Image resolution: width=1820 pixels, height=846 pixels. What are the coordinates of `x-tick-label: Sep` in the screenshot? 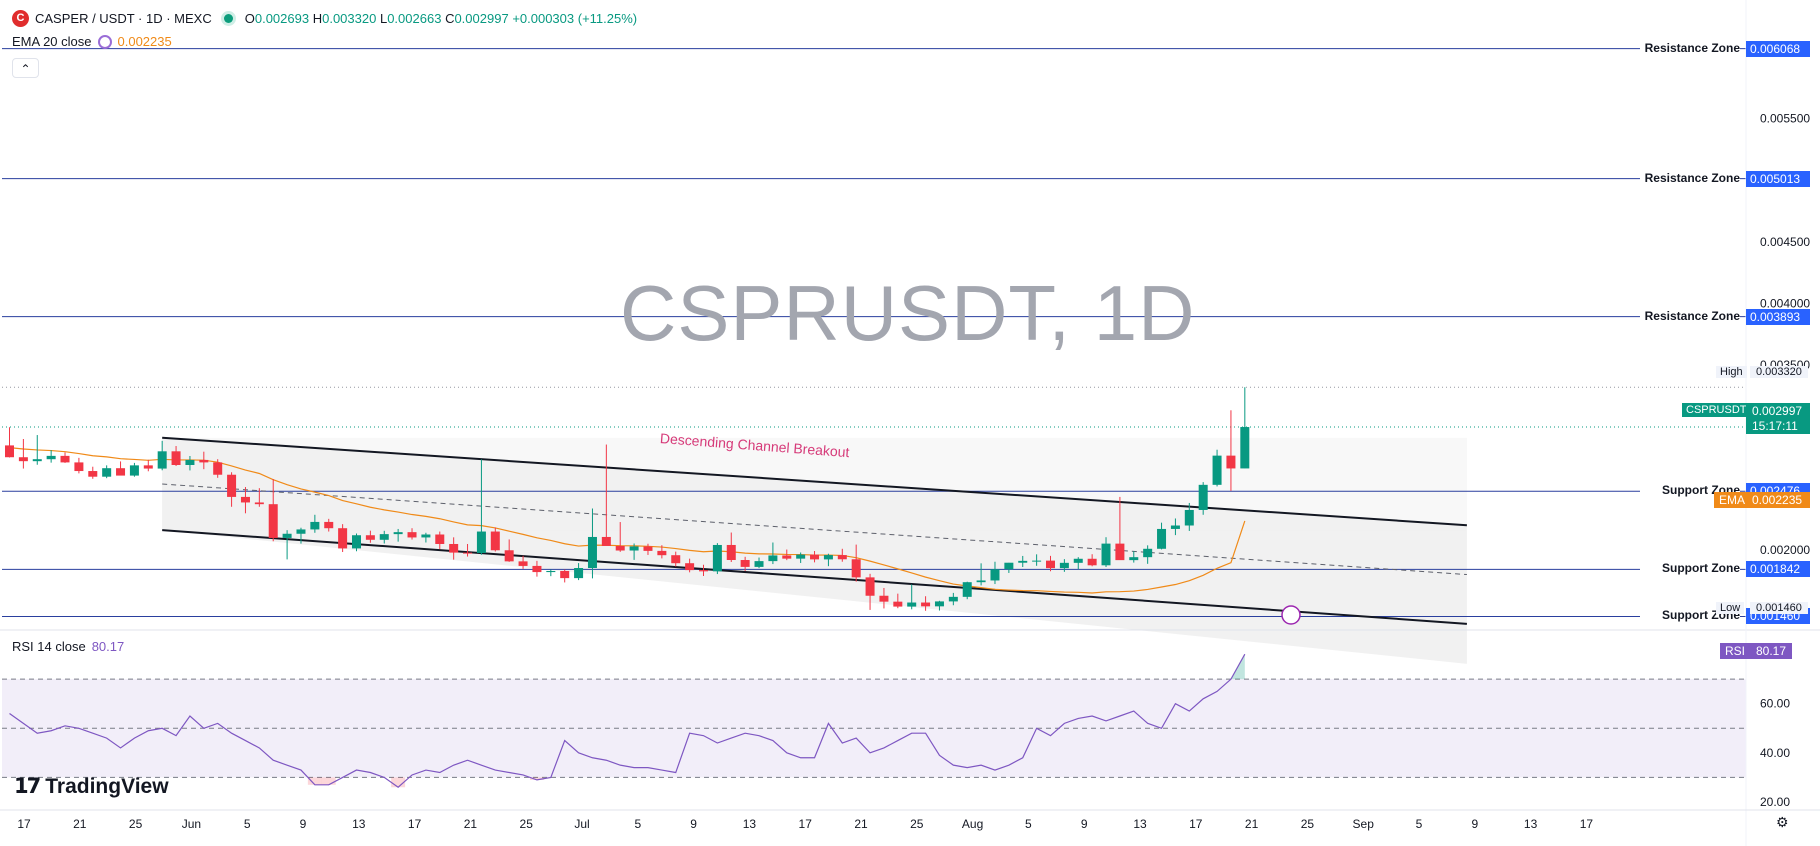 It's located at (1364, 824).